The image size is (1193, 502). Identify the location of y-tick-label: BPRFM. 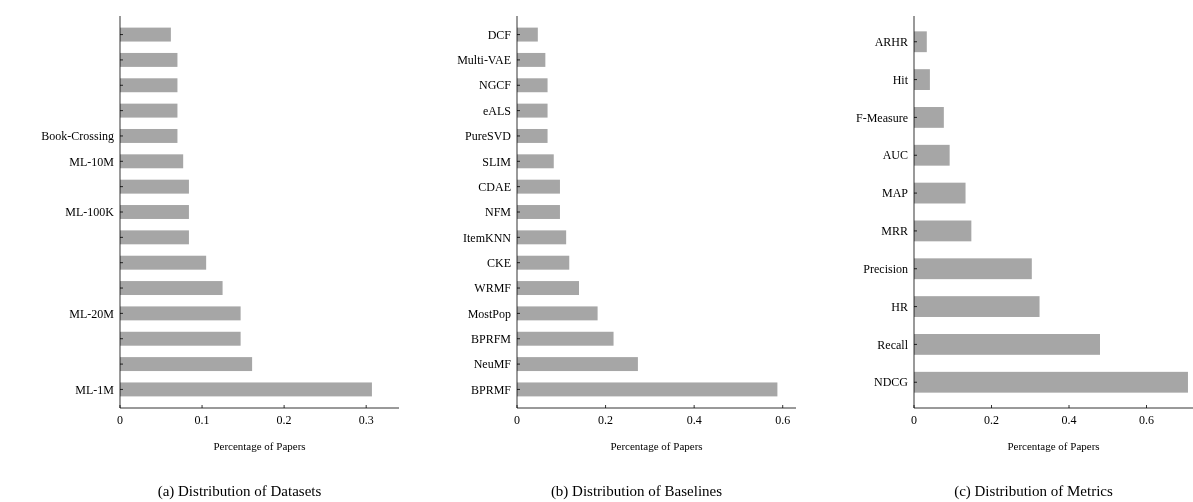
(491, 338).